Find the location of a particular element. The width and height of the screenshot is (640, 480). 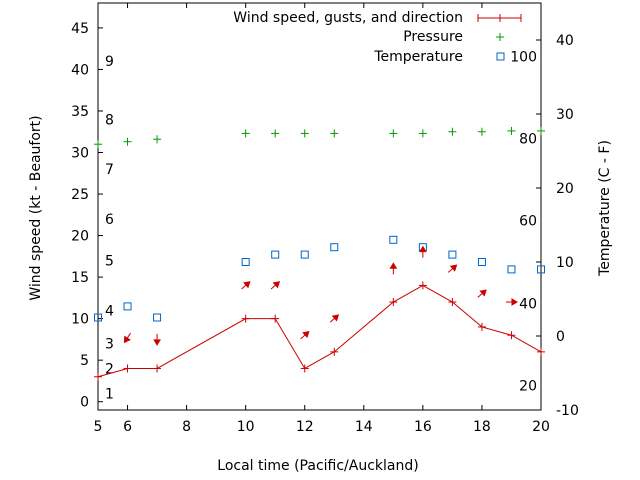

fahrenheit-label: 80 is located at coordinates (528, 139).